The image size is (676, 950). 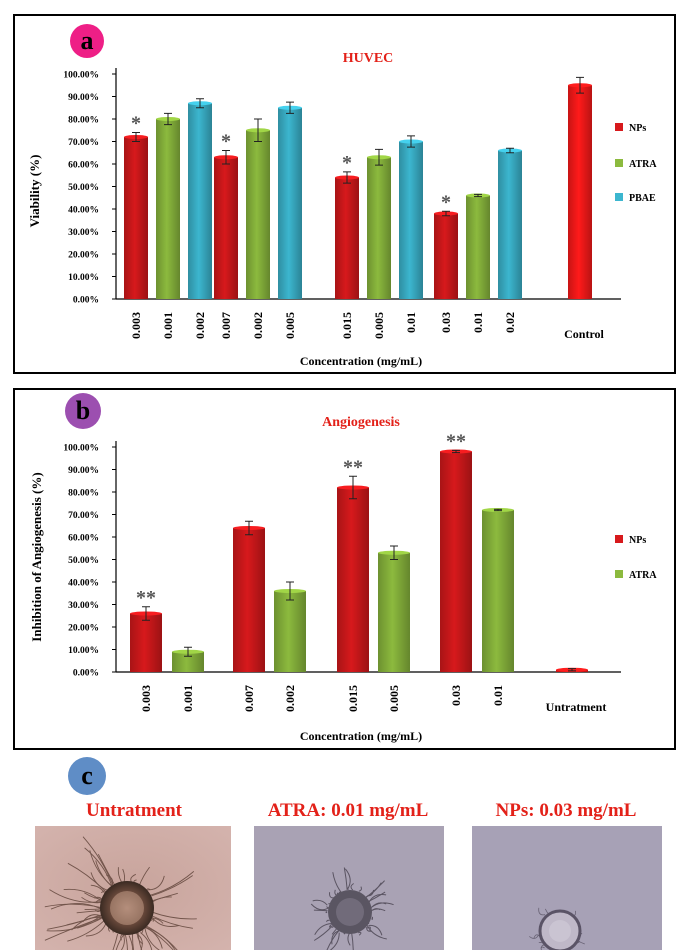 I want to click on microscopy-image-nps, so click(x=567, y=888).